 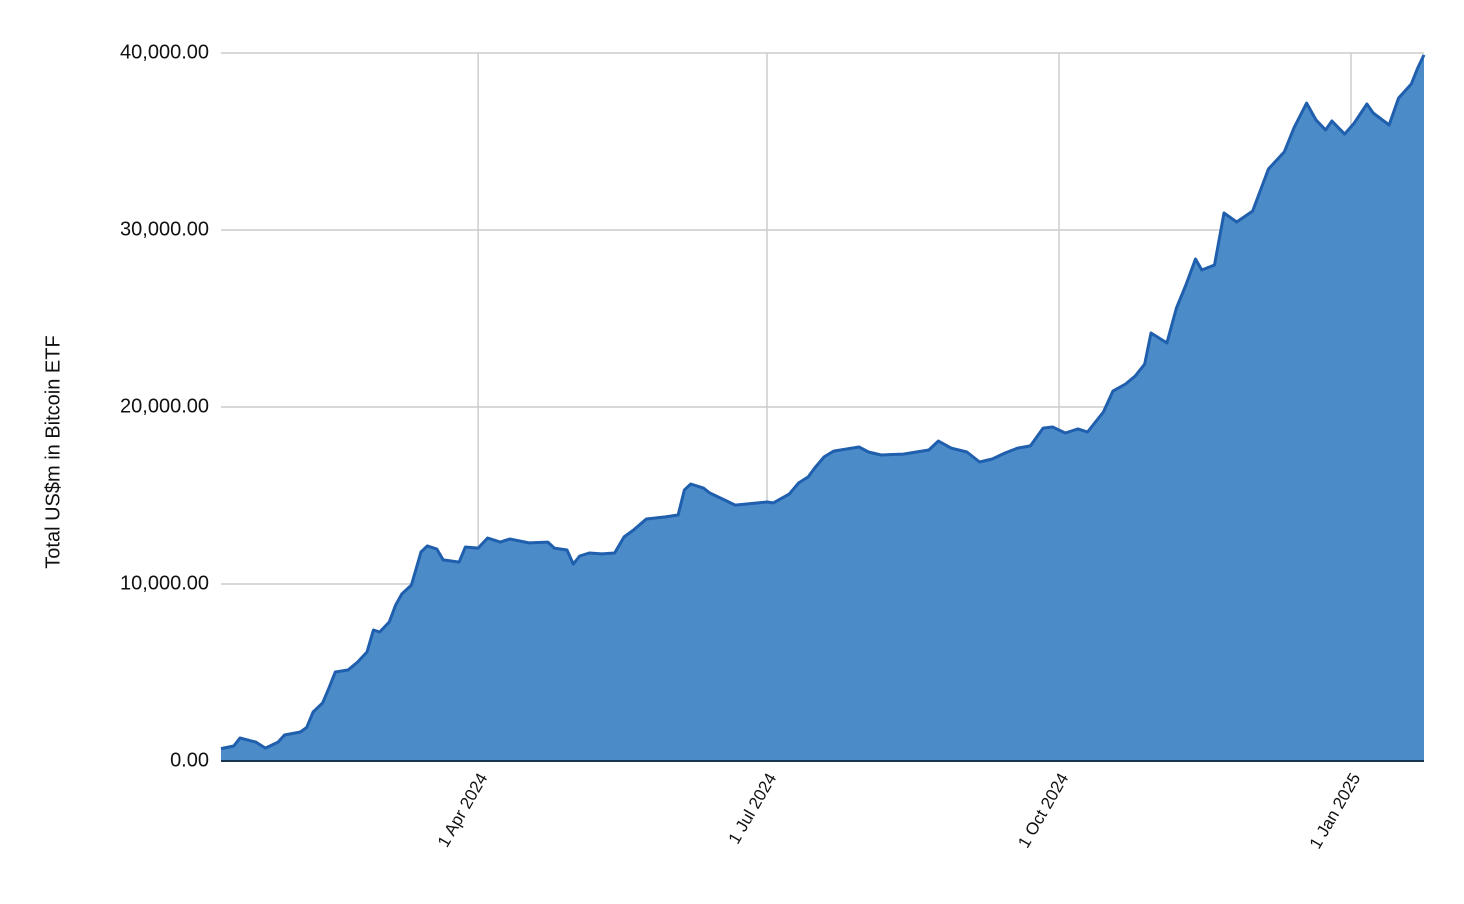 I want to click on y-tick-label: 40,000.00, so click(x=164, y=52).